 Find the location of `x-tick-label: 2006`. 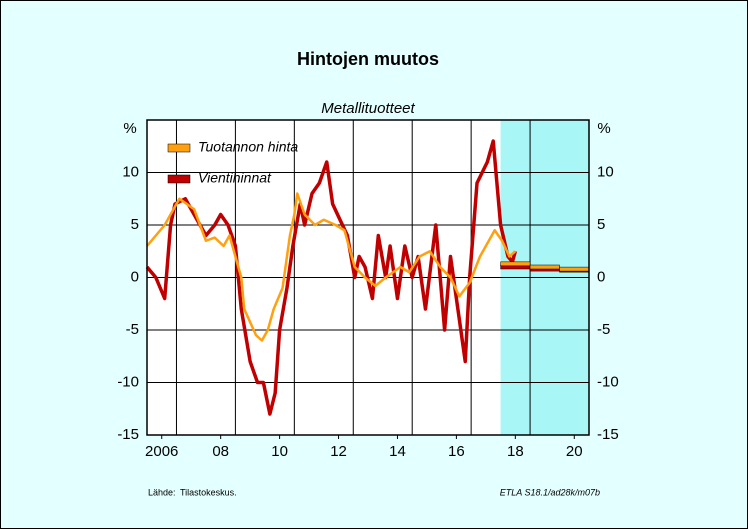

x-tick-label: 2006 is located at coordinates (161, 451).